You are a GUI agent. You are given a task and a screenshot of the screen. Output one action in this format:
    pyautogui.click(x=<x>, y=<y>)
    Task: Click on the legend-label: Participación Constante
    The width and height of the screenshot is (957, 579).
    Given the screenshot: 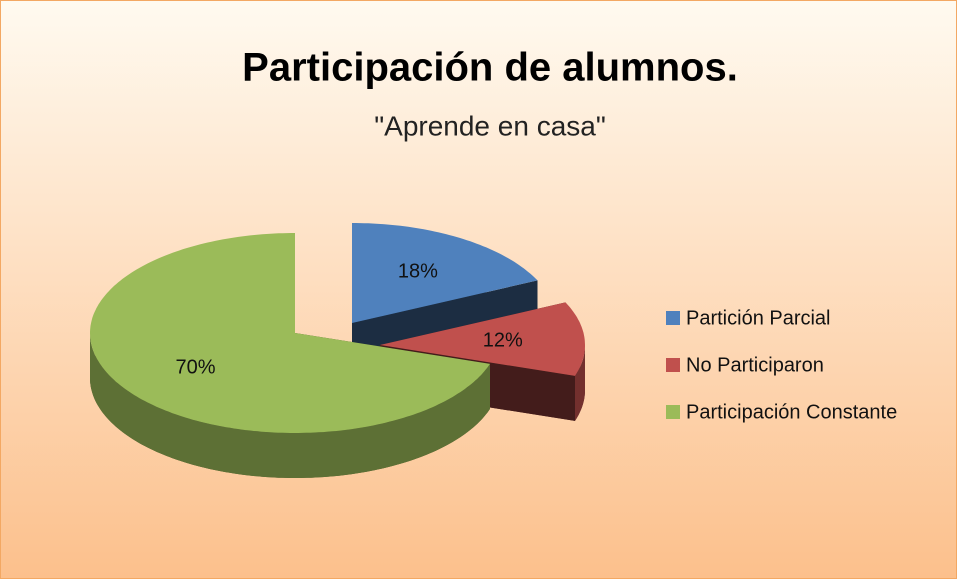 What is the action you would take?
    pyautogui.click(x=791, y=412)
    